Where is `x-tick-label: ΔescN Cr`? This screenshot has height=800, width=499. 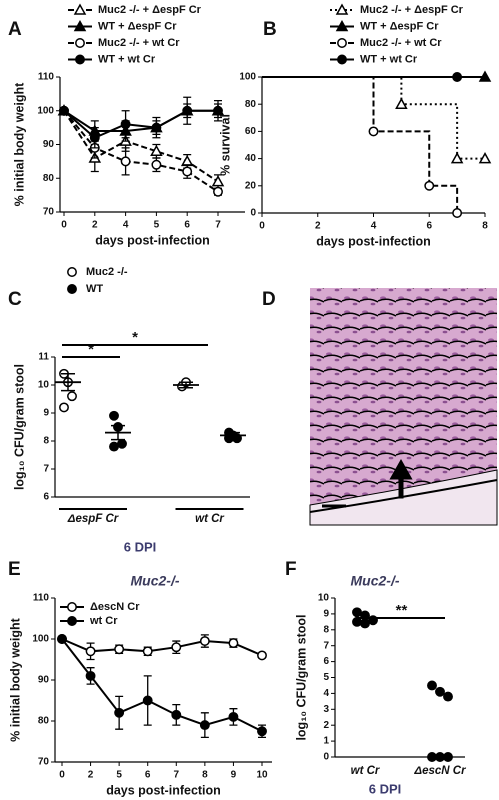 x-tick-label: ΔescN Cr is located at coordinates (439, 771).